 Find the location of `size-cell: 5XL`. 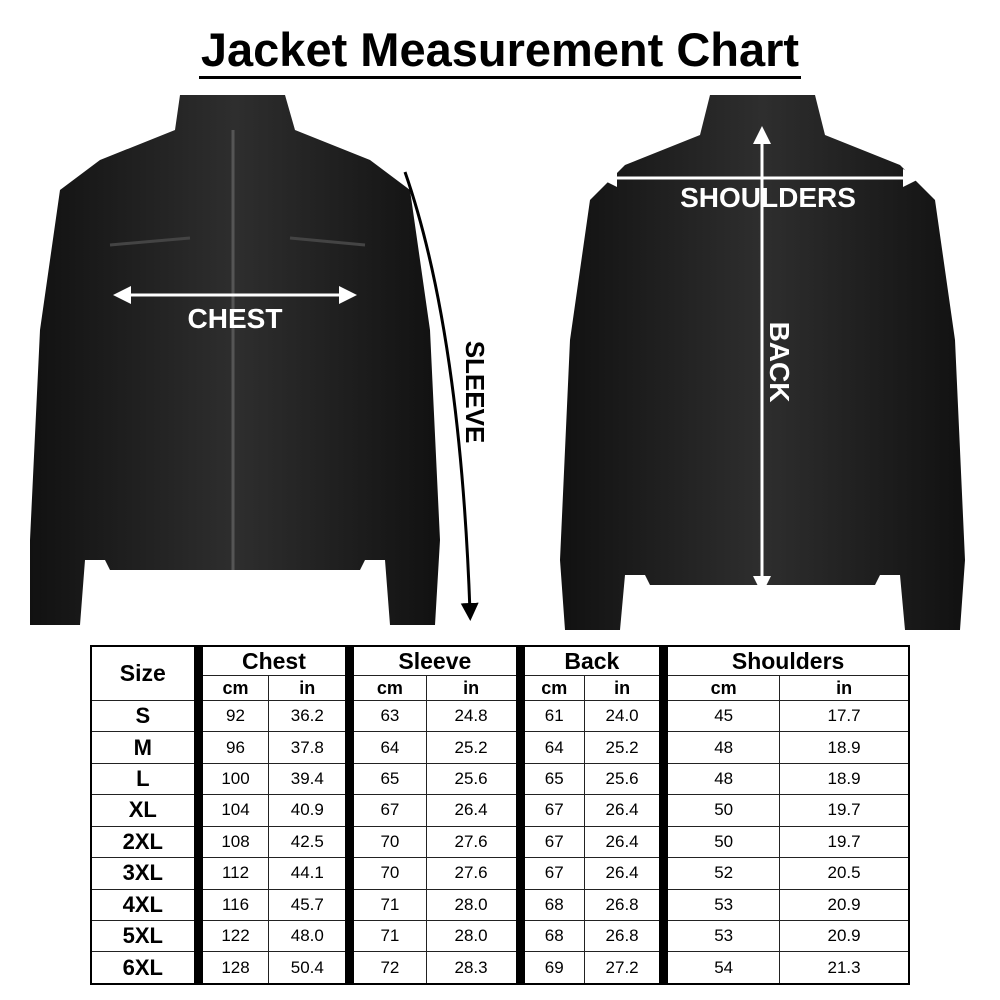

size-cell: 5XL is located at coordinates (144, 936).